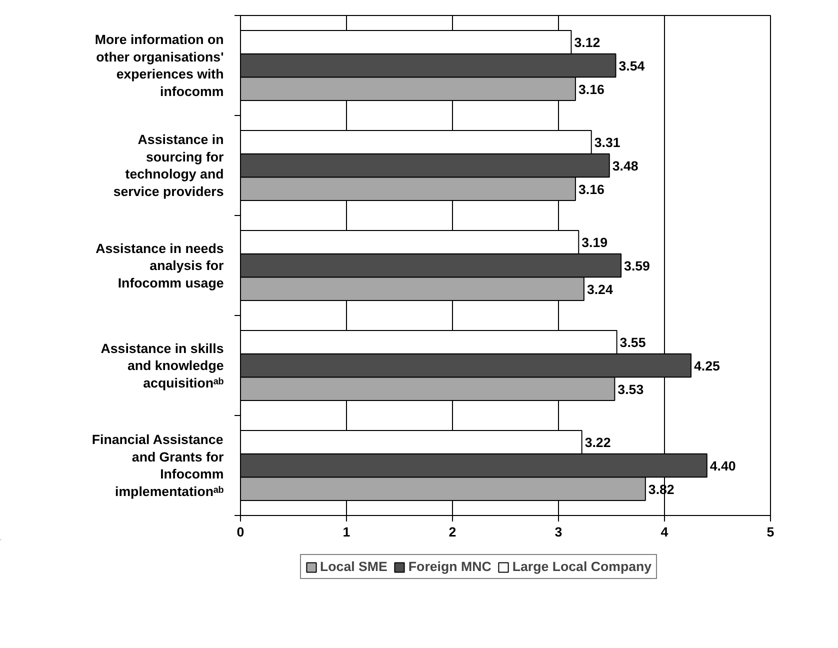  Describe the element at coordinates (707, 366) in the screenshot. I see `data-label: 4.25` at that location.